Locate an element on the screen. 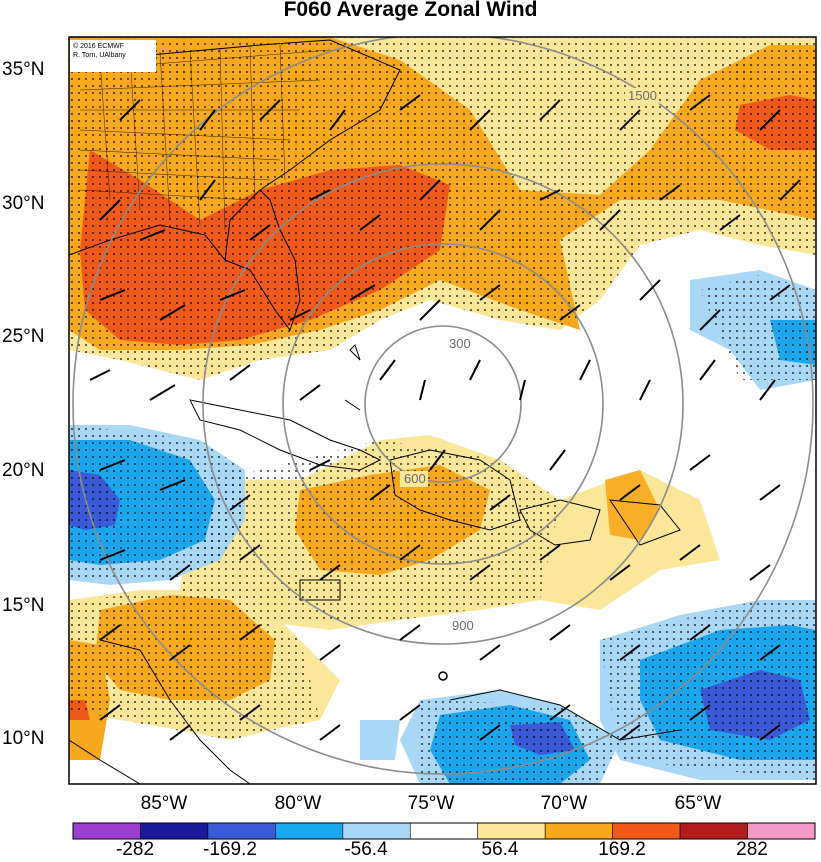 The height and width of the screenshot is (862, 821). lat-label-25n: 25°N is located at coordinates (23, 336).